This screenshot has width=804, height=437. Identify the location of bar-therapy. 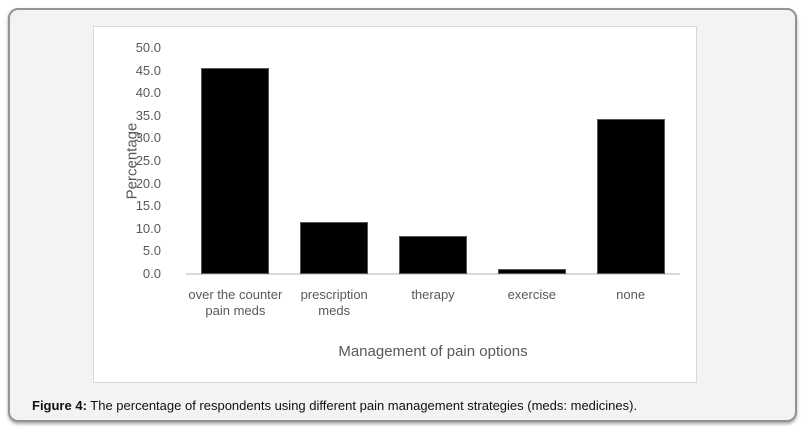
(433, 255).